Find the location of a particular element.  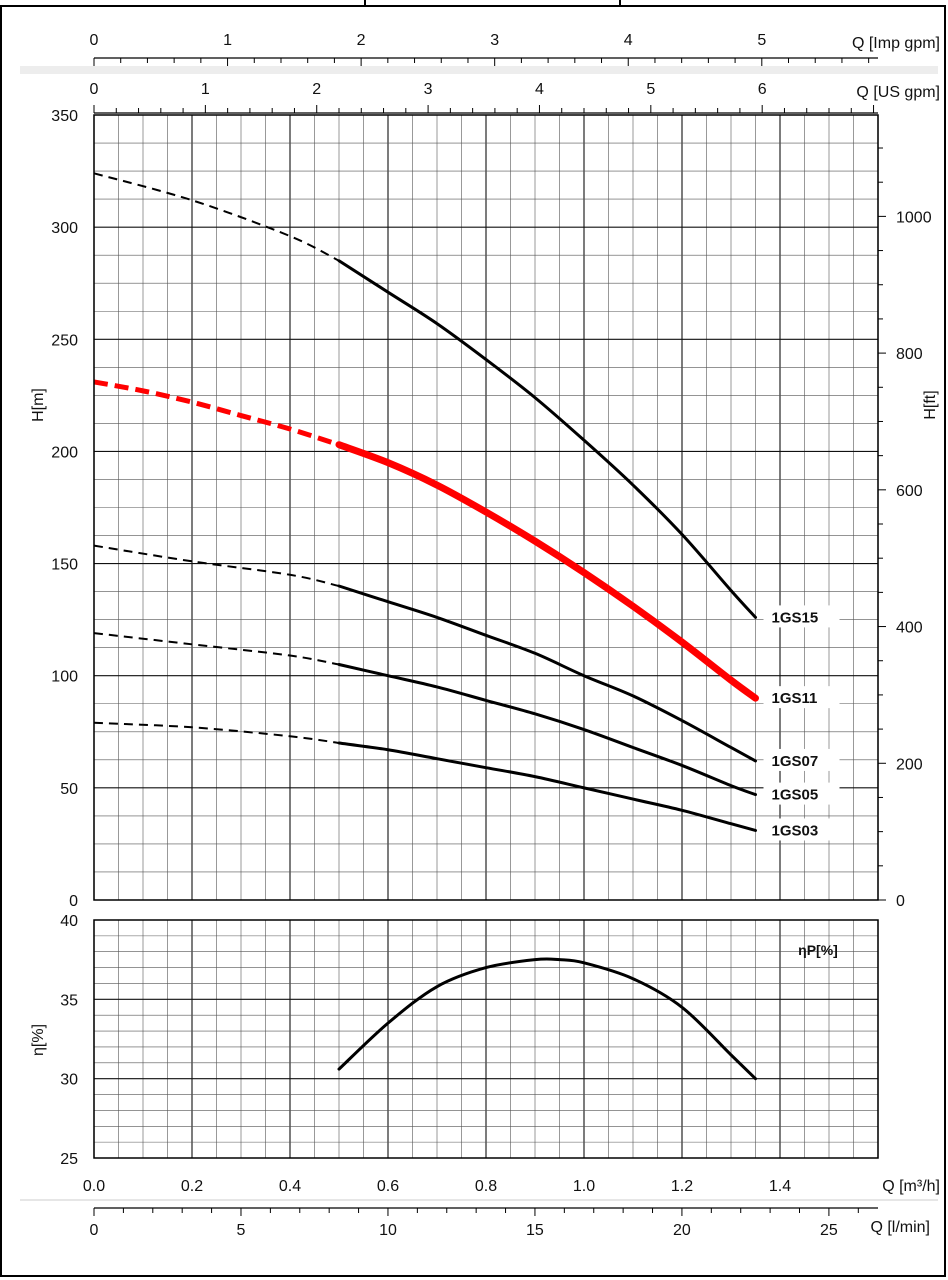

m3h-tick-label: 1.4 is located at coordinates (780, 1186).